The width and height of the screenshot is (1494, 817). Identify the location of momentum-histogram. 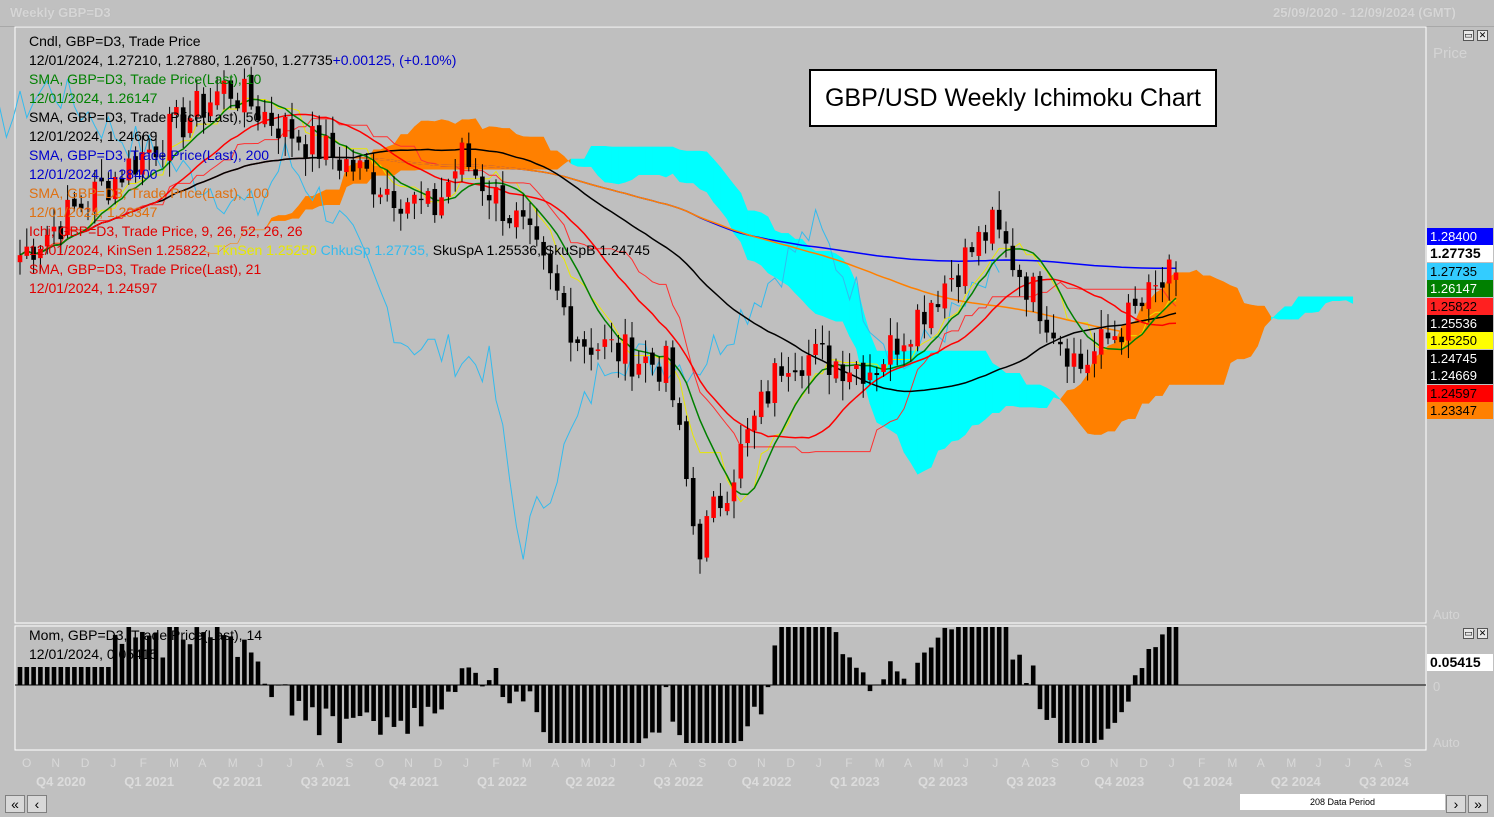
(598, 685).